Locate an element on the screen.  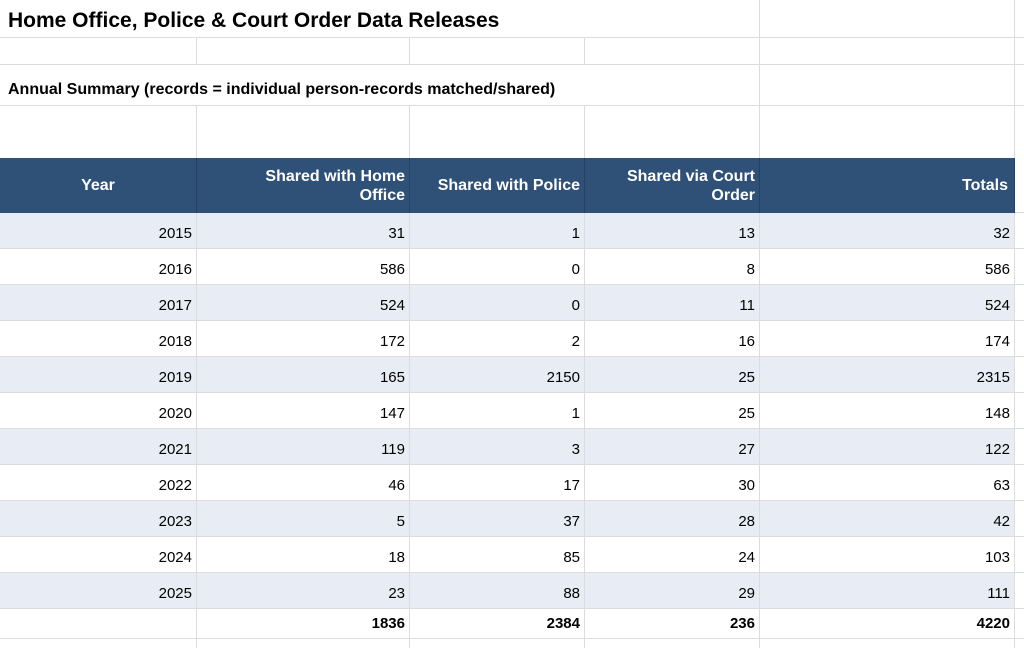
cell-court-order: 16 is located at coordinates (672, 339).